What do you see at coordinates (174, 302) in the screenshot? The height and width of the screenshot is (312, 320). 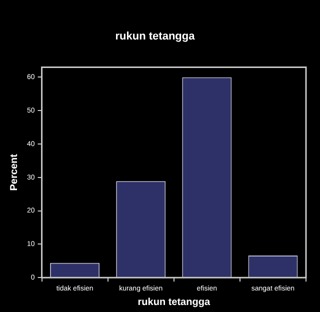 I see `x-axis-title: rukun tetangga` at bounding box center [174, 302].